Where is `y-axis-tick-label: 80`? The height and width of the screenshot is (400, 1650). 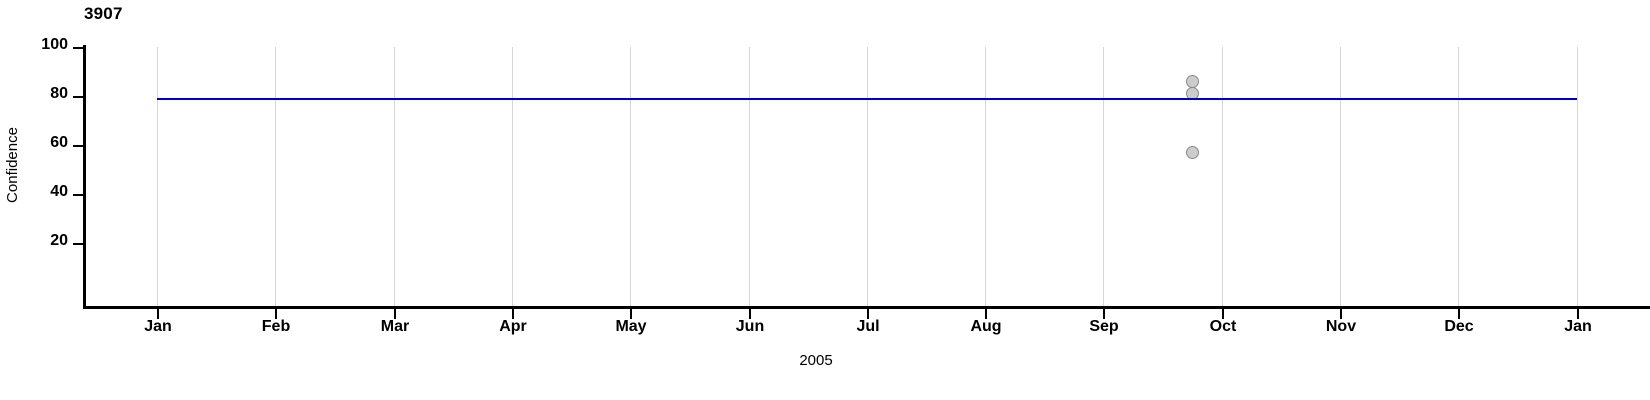
y-axis-tick-label: 80 is located at coordinates (59, 93).